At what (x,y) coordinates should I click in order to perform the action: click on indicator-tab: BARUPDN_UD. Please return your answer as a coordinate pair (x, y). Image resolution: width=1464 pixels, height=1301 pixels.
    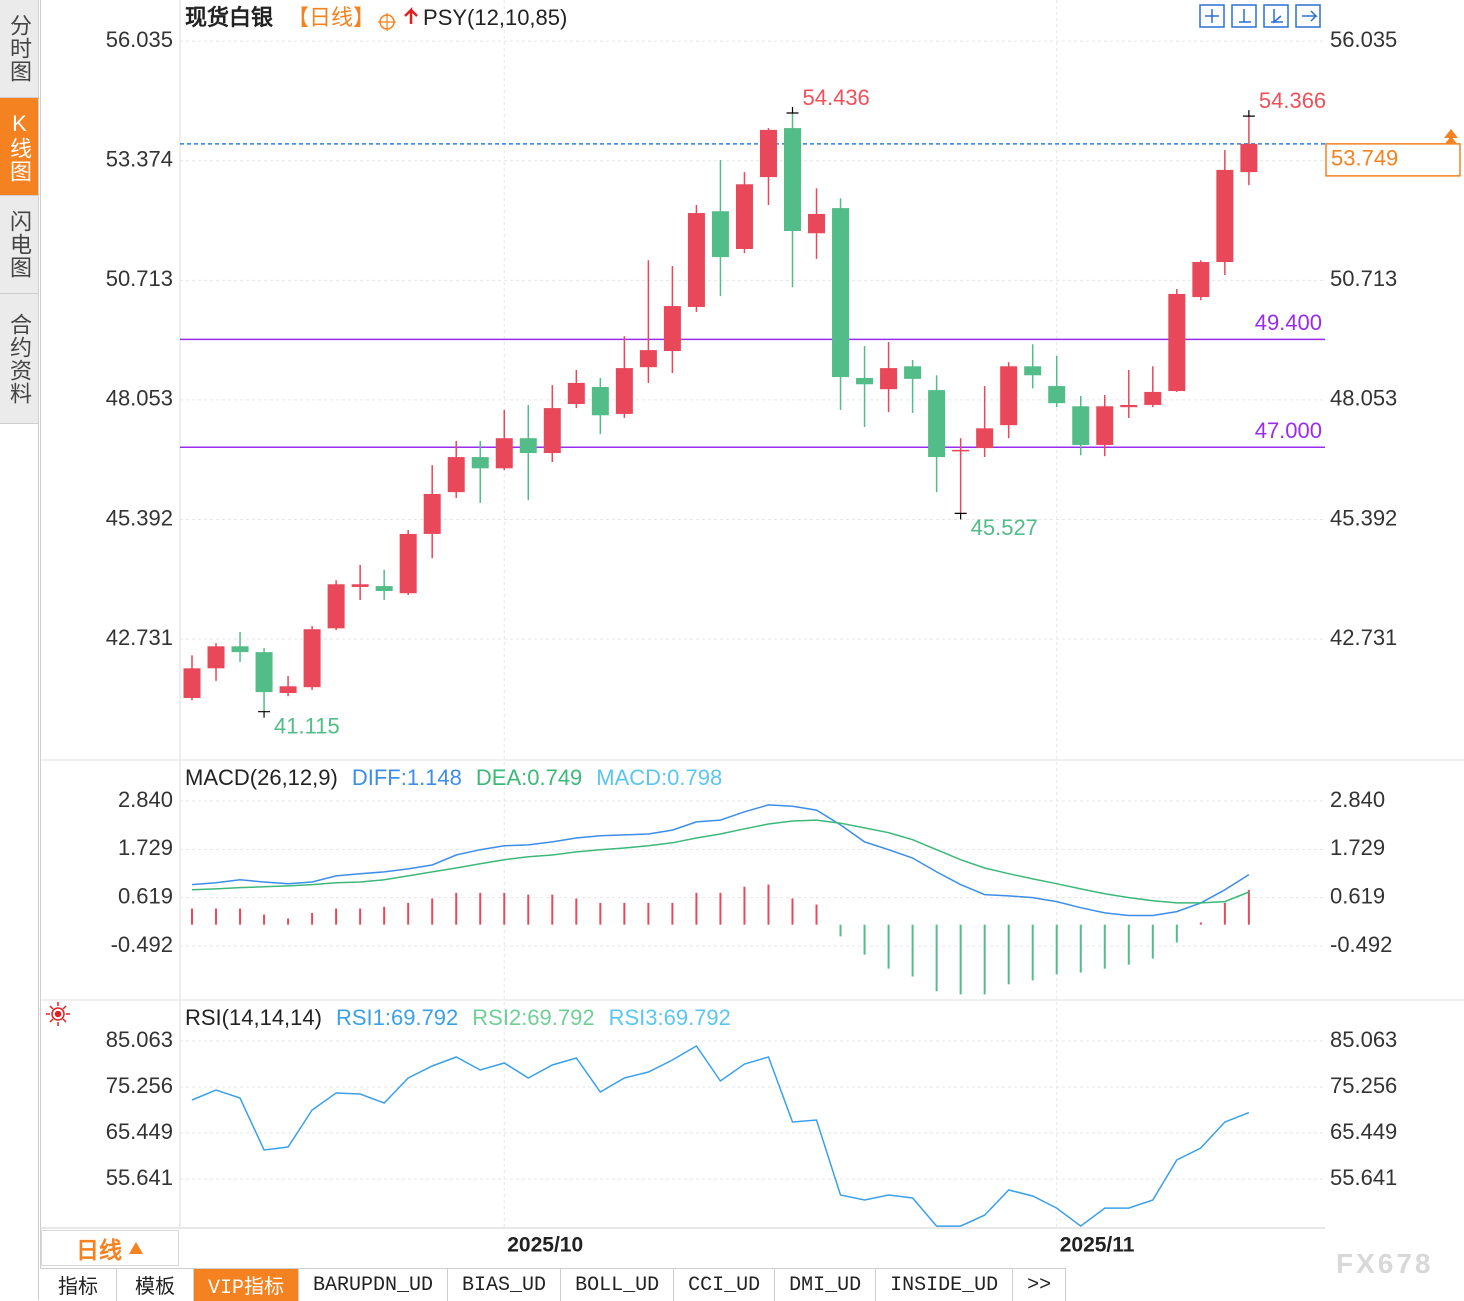
    Looking at the image, I should click on (374, 1285).